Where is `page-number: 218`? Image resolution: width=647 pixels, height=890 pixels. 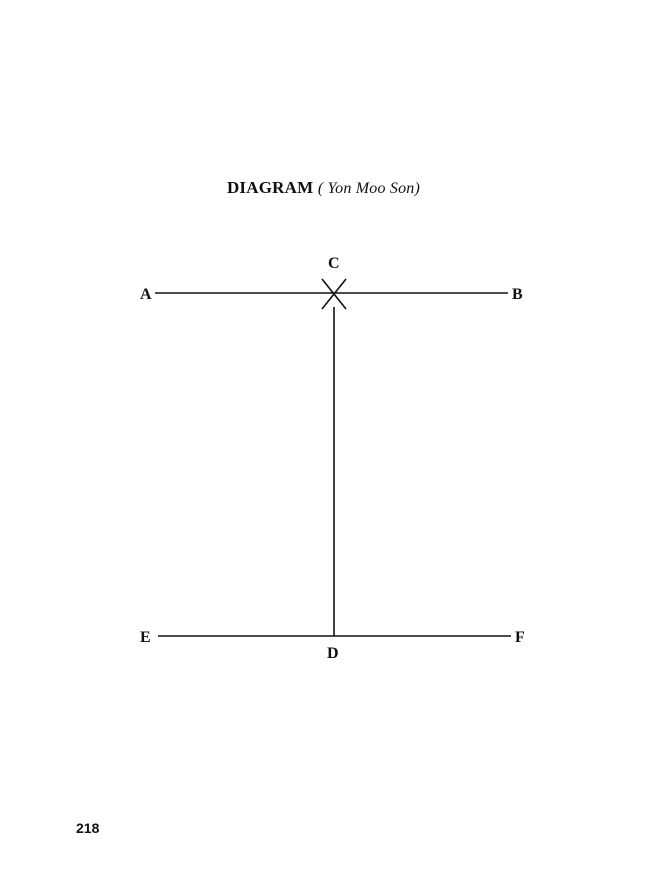
page-number: 218 is located at coordinates (88, 828).